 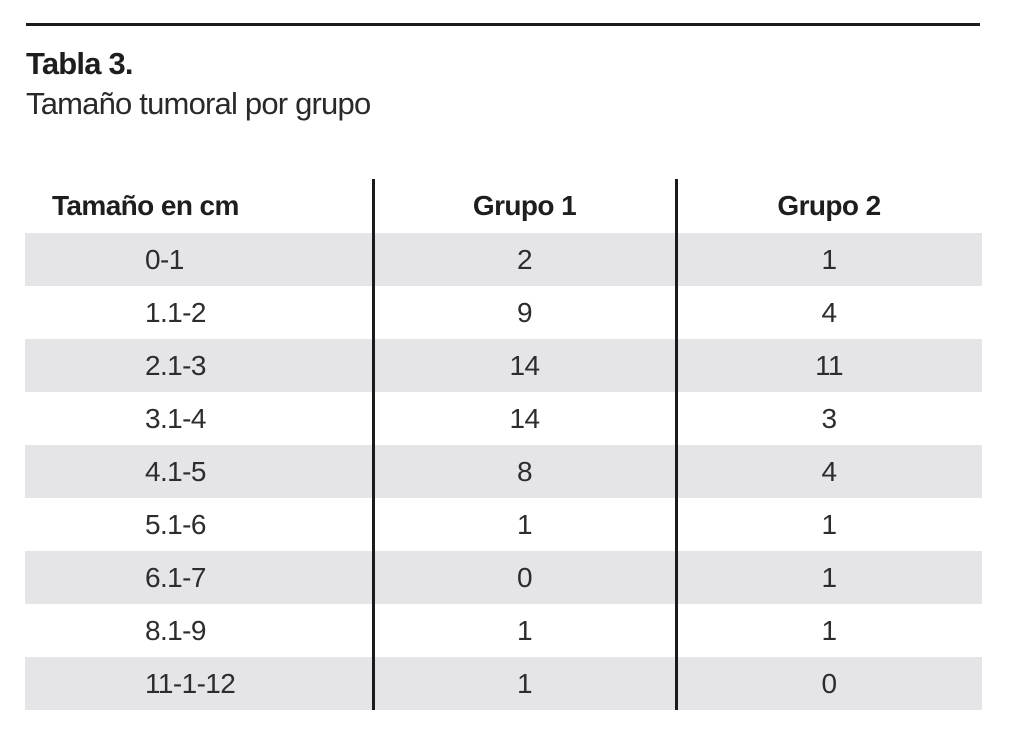 I want to click on table-header-row: Tamaño en cm Grupo 1 Grupo 2, so click(x=503, y=206).